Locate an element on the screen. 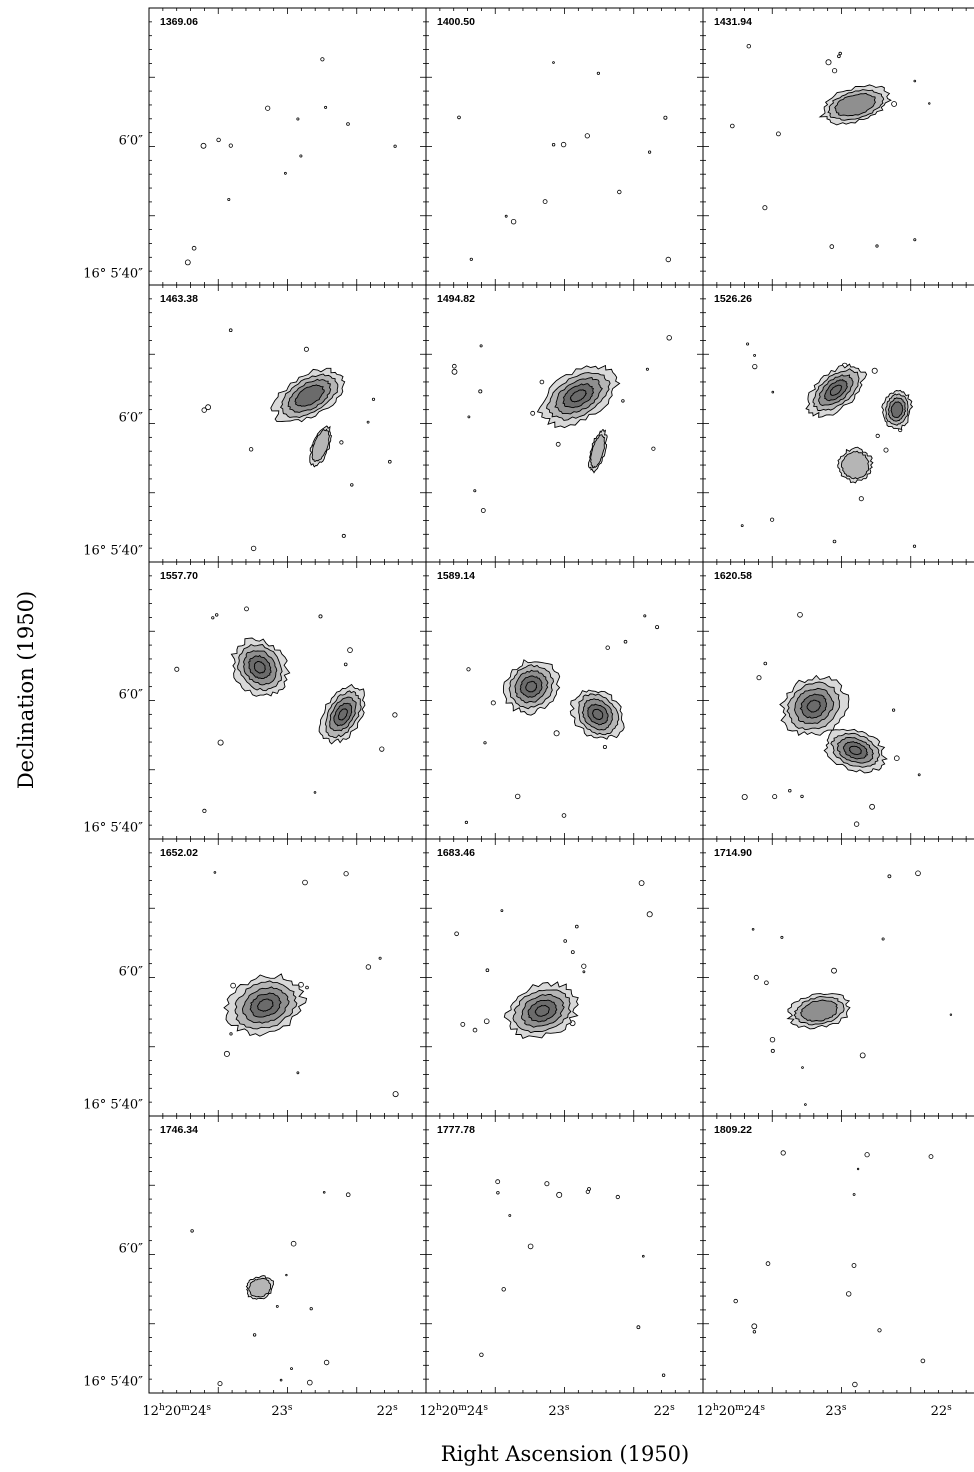 Image resolution: width=974 pixels, height=1472 pixels. channel-panel: 1557.70 is located at coordinates (287, 700).